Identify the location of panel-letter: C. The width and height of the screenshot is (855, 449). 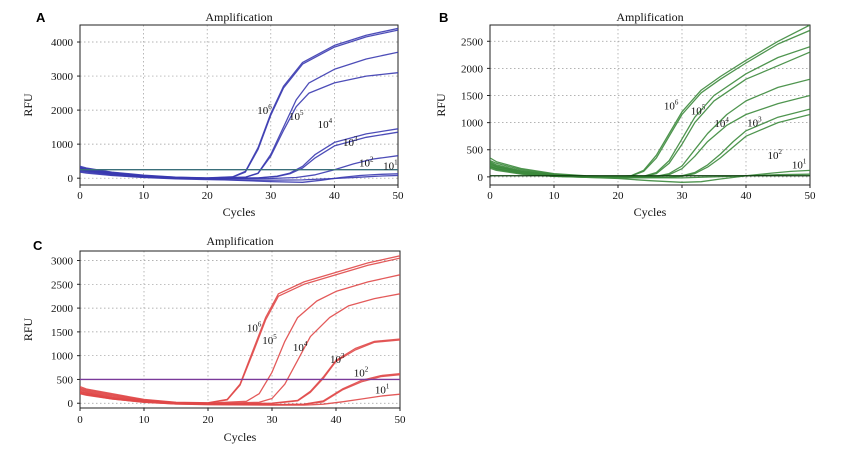
(38, 245).